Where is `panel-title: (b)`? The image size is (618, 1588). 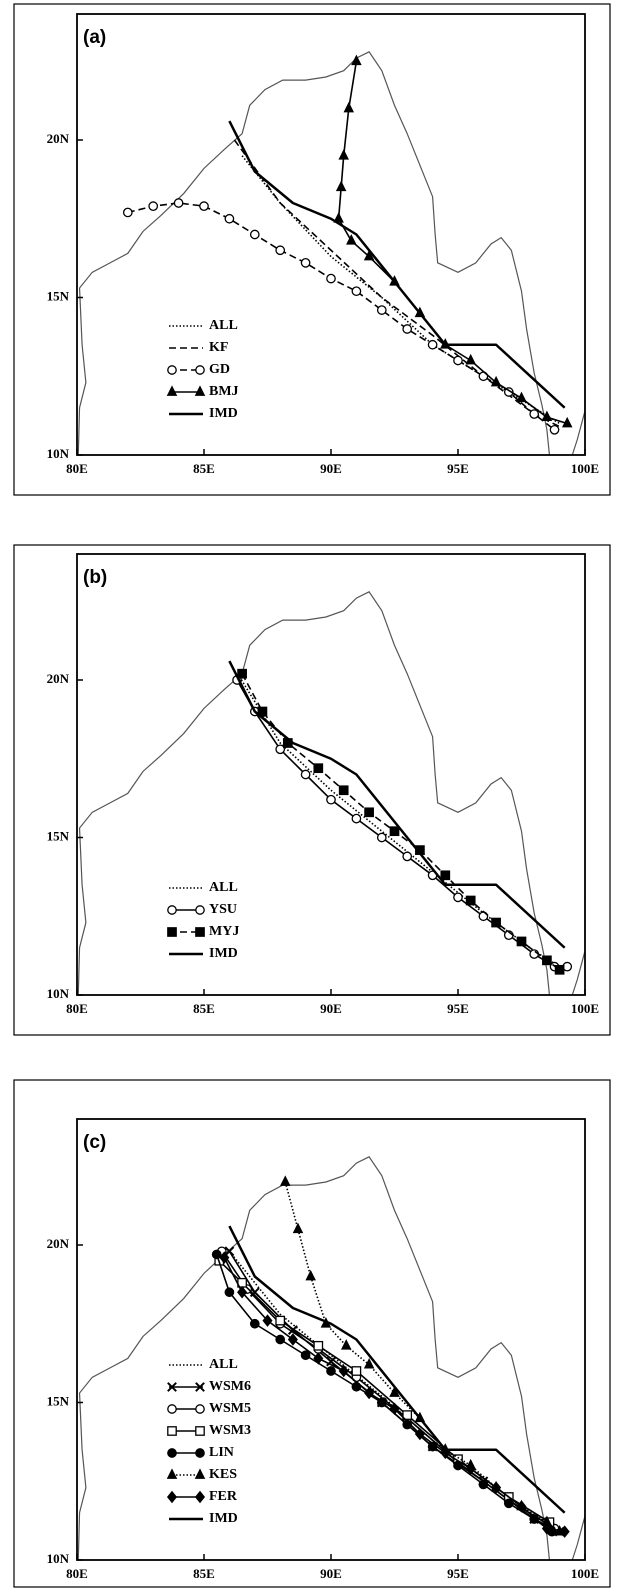 panel-title: (b) is located at coordinates (95, 577).